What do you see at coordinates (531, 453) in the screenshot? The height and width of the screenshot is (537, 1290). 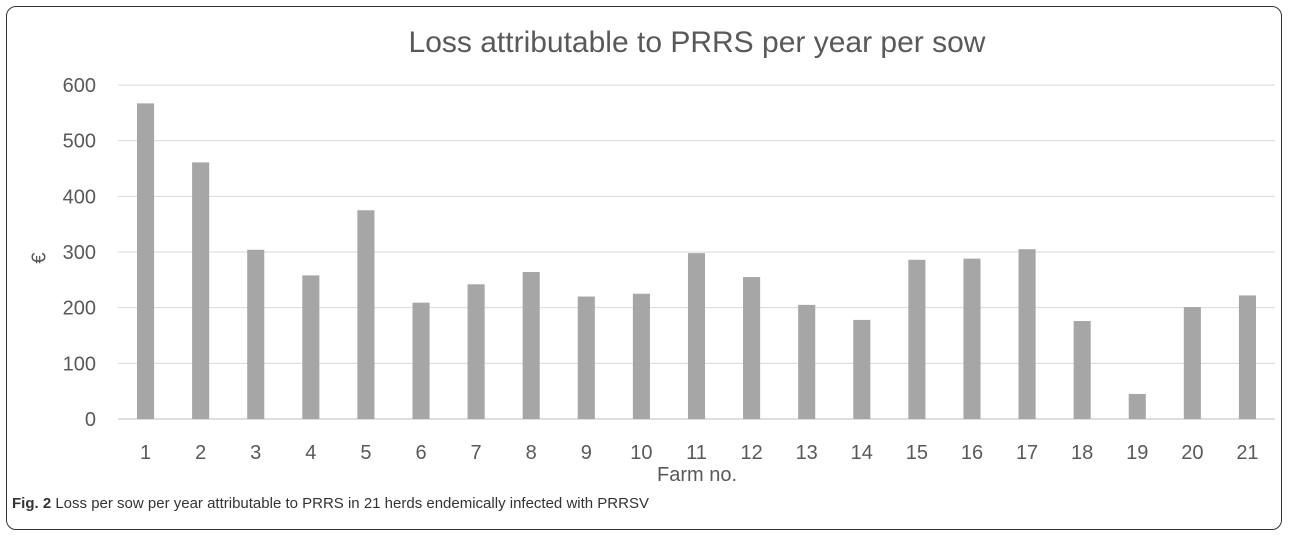 I see `x-tick-label: 8` at bounding box center [531, 453].